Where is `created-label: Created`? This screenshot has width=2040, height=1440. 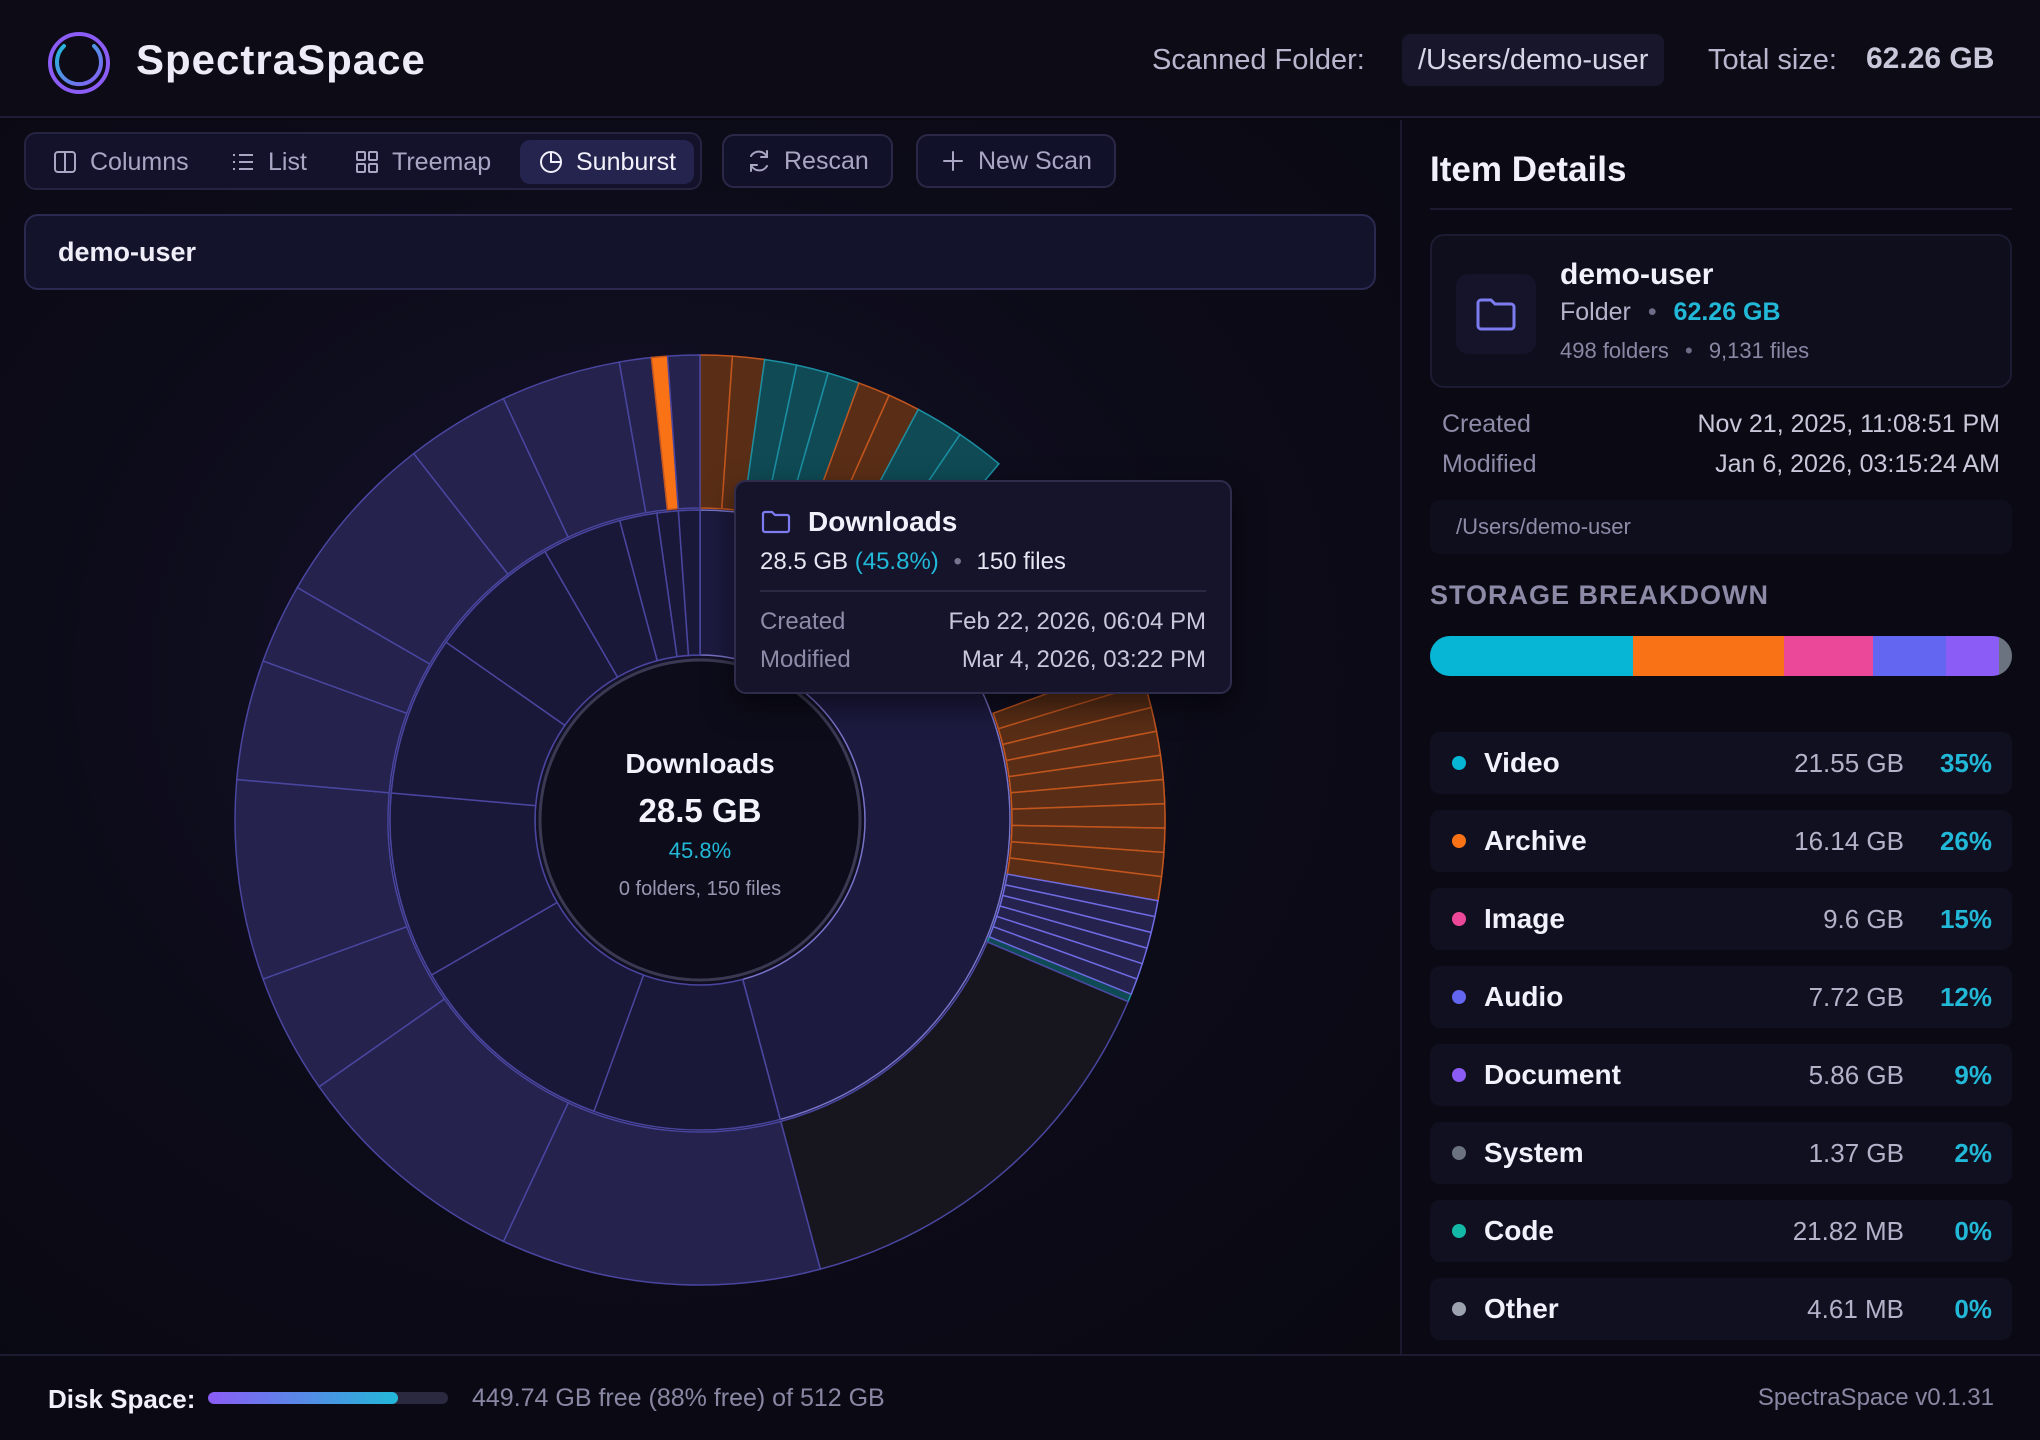 created-label: Created is located at coordinates (1486, 424).